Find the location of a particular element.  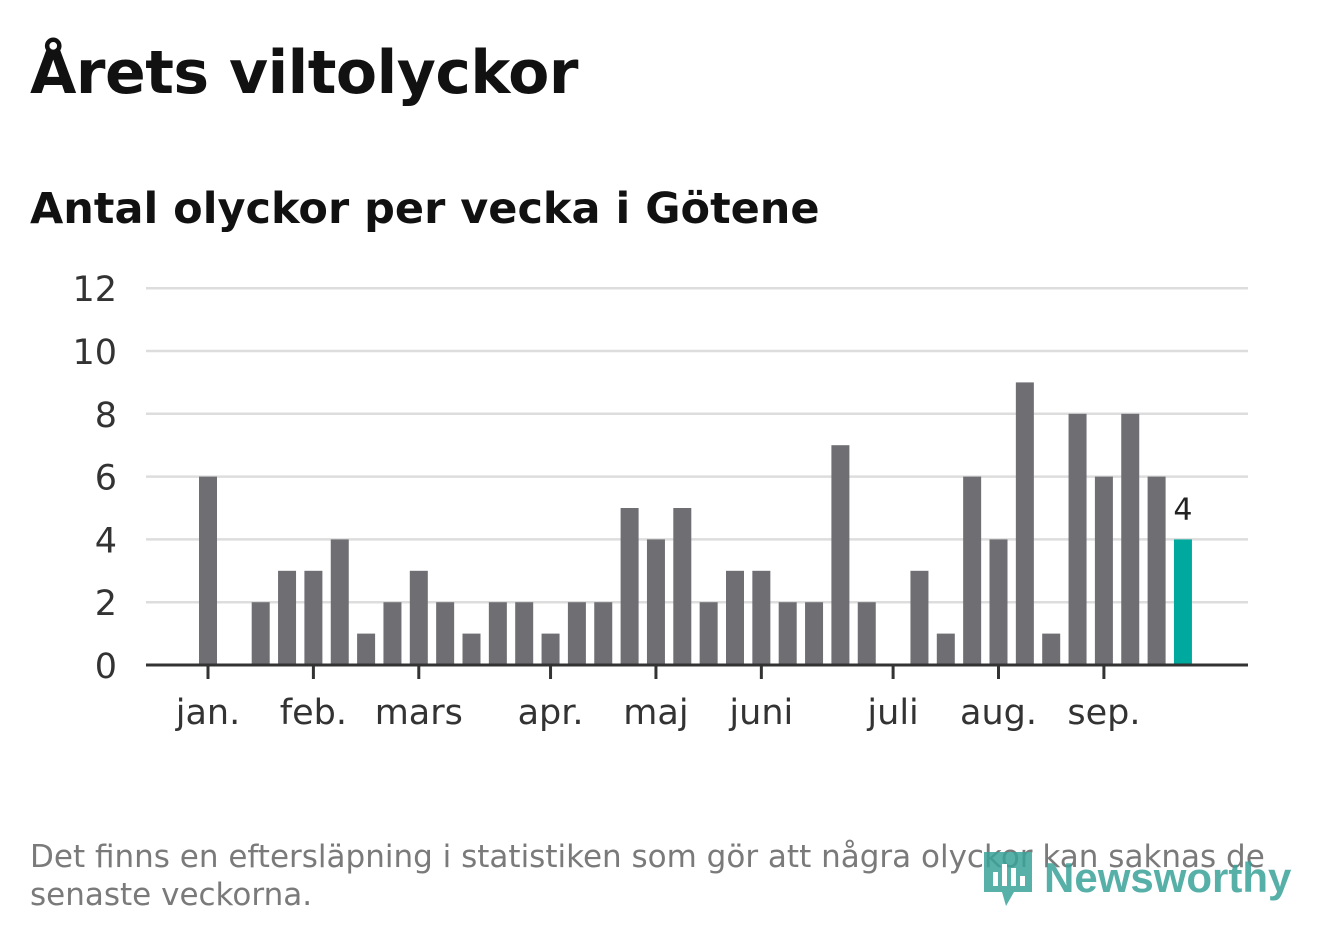

x-tick-label: aug. is located at coordinates (998, 713).